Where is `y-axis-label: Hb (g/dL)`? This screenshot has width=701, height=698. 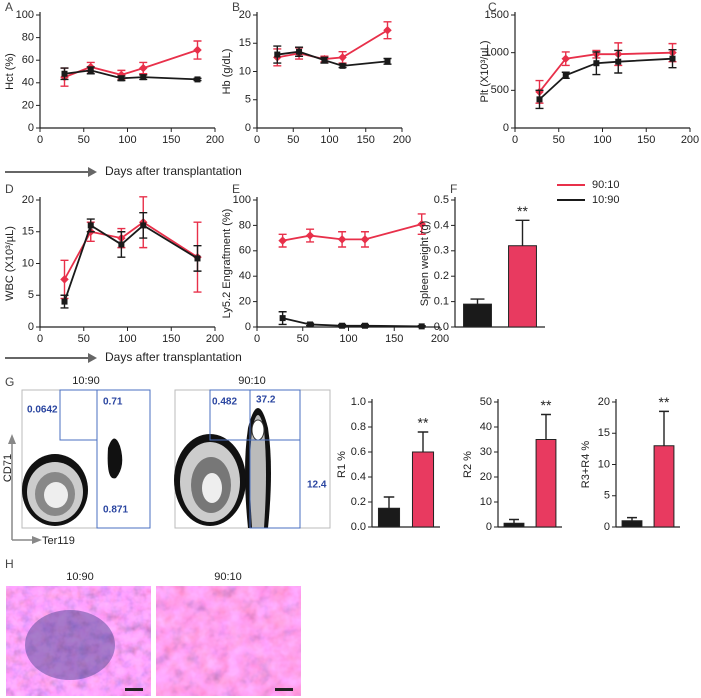
y-axis-label: Hb (g/dL) is located at coordinates (227, 72).